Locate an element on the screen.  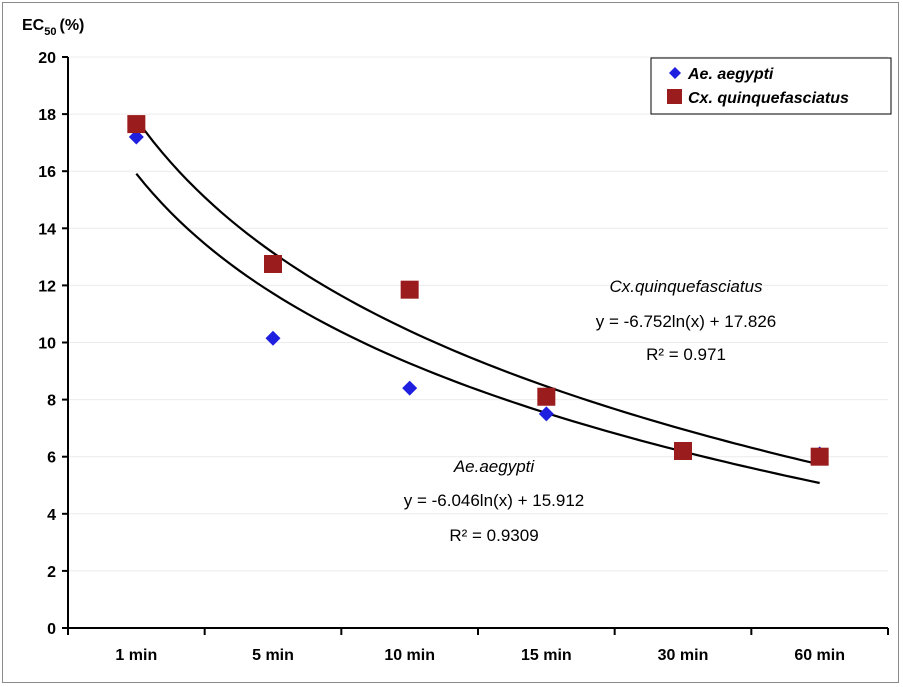
y-tick-label: 12 is located at coordinates (47, 286).